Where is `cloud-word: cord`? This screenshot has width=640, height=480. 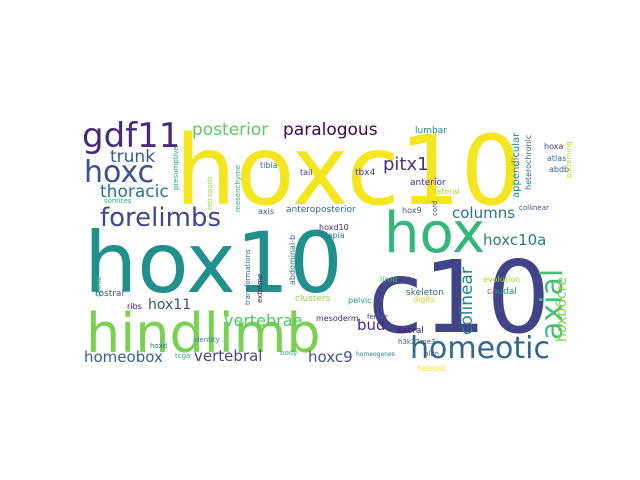 cloud-word: cord is located at coordinates (435, 208).